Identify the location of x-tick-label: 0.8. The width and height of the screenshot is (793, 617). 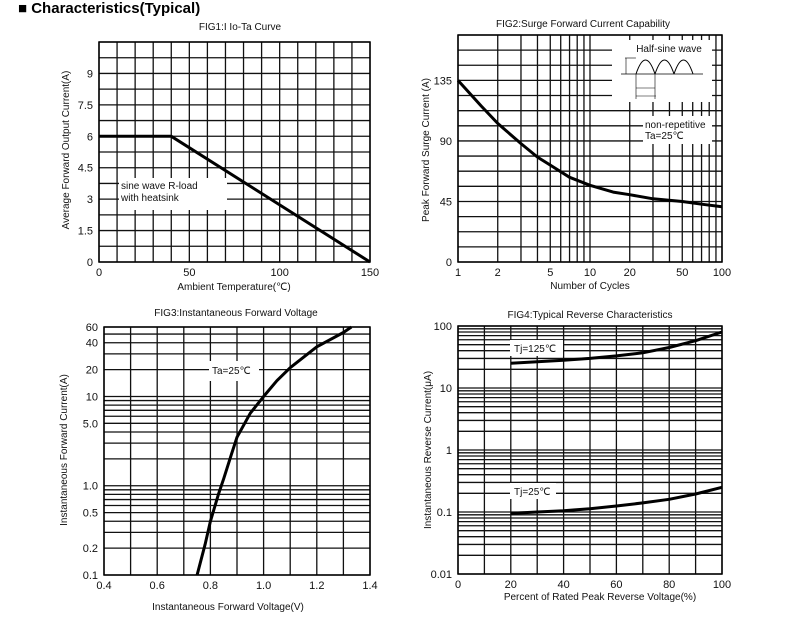
(210, 586).